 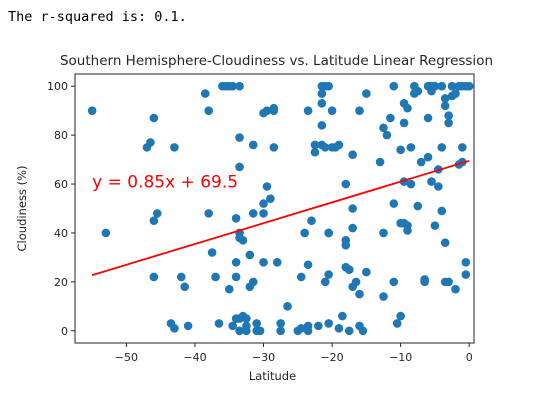 I want to click on x-tick-label: −30, so click(x=263, y=357).